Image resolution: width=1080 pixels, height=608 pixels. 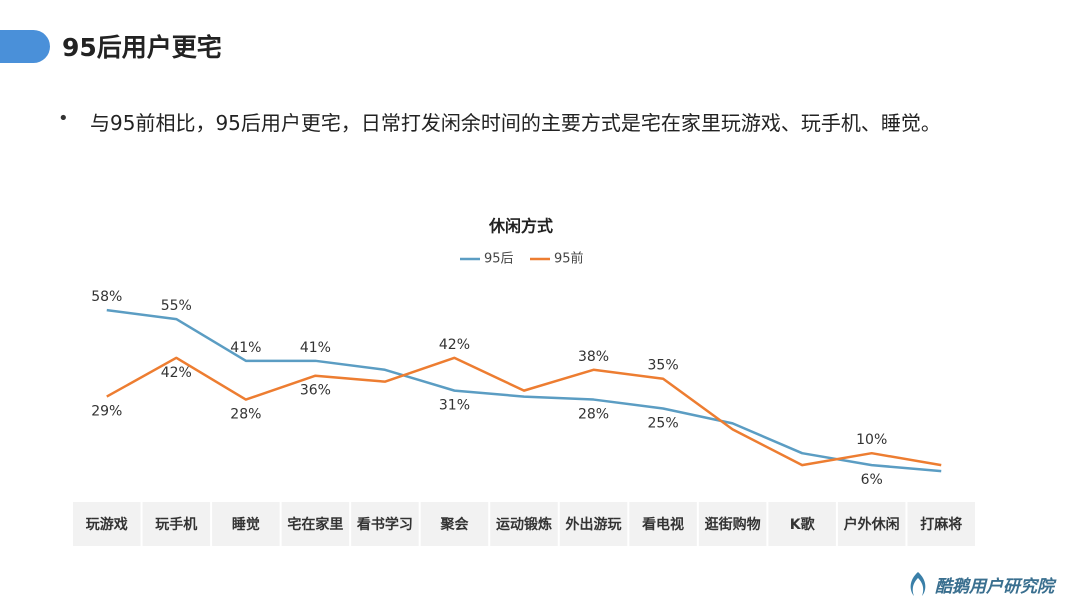 I want to click on data-label: 58%, so click(x=106, y=297).